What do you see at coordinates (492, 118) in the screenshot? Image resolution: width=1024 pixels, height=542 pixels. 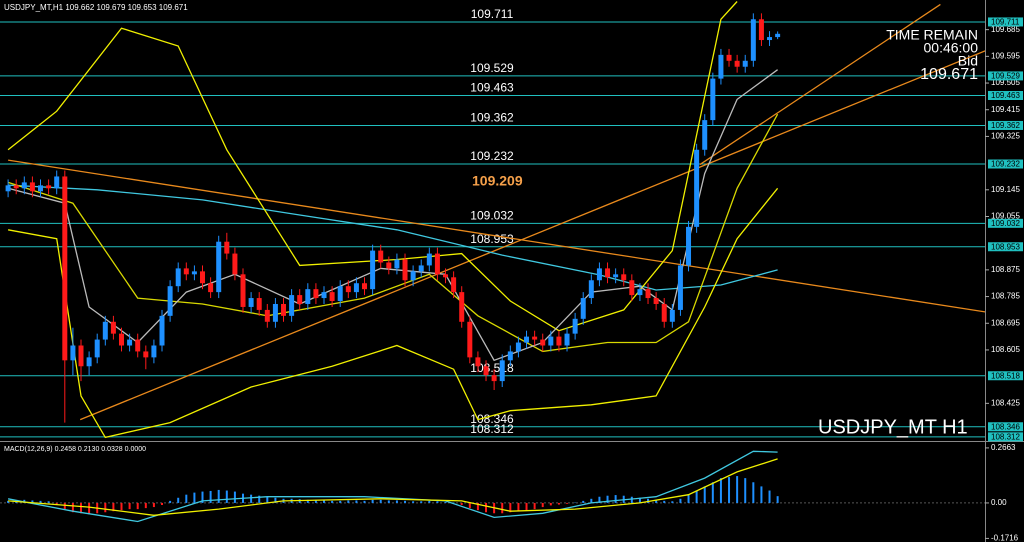 I see `level-label: 109.362` at bounding box center [492, 118].